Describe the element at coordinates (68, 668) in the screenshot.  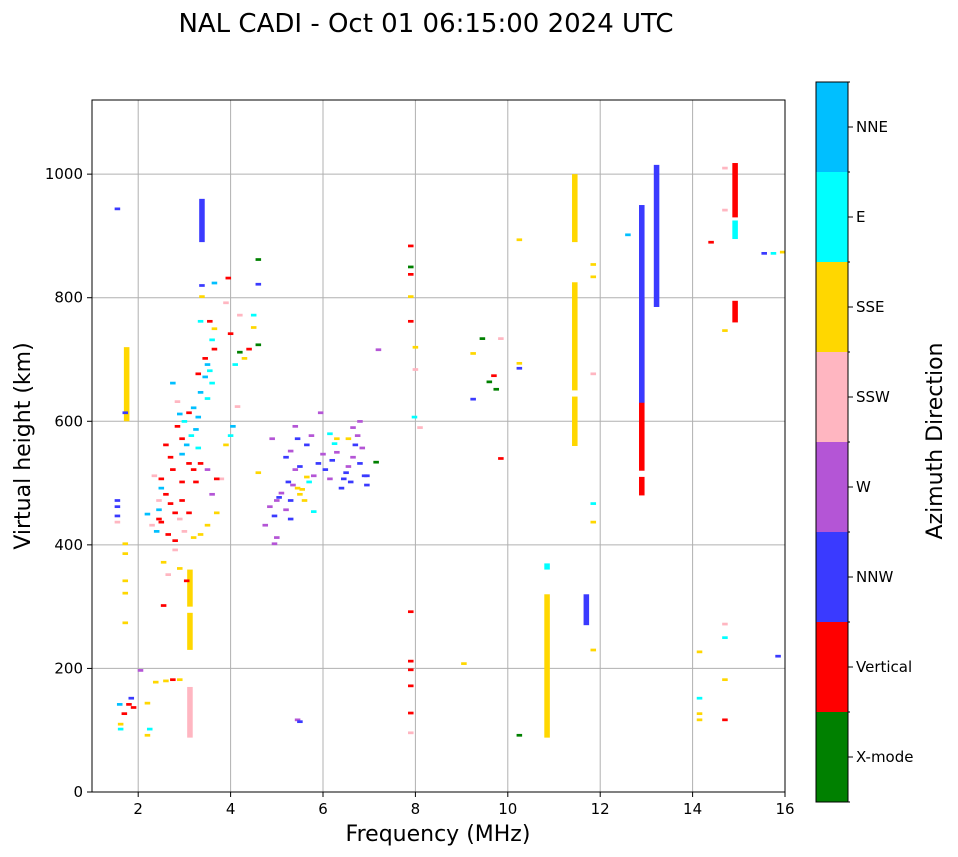
I see `y-tick-label: 200` at that location.